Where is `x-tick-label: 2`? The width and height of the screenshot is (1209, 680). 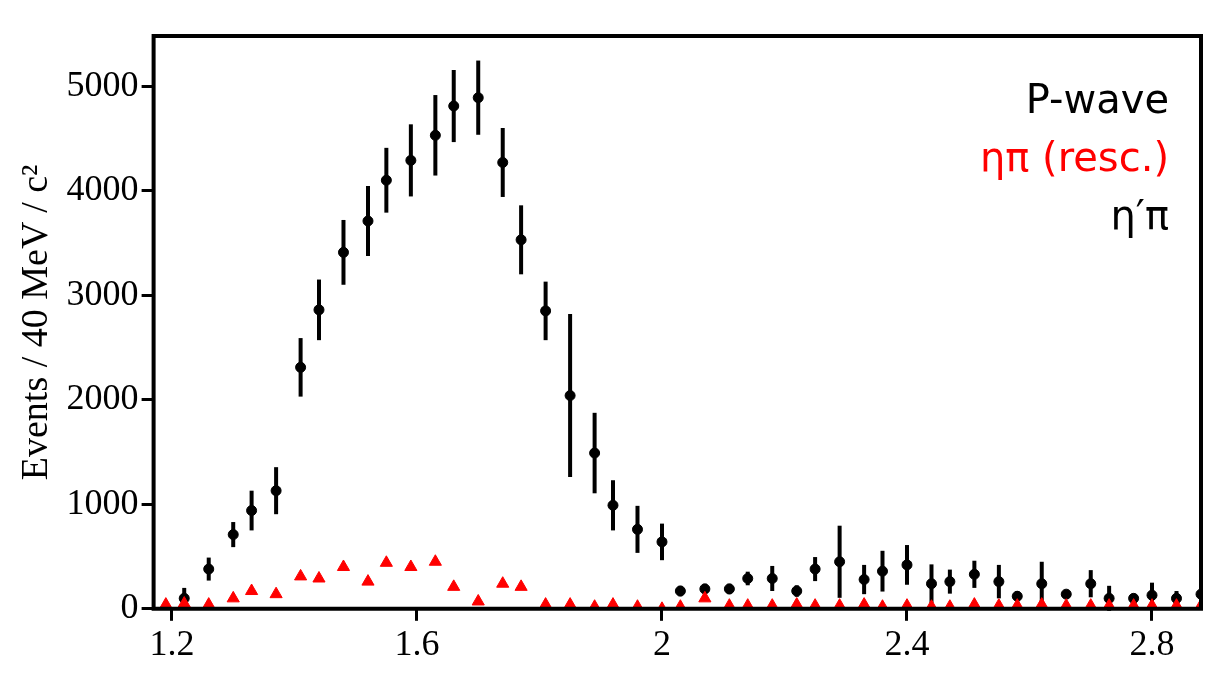
x-tick-label: 2 is located at coordinates (661, 642).